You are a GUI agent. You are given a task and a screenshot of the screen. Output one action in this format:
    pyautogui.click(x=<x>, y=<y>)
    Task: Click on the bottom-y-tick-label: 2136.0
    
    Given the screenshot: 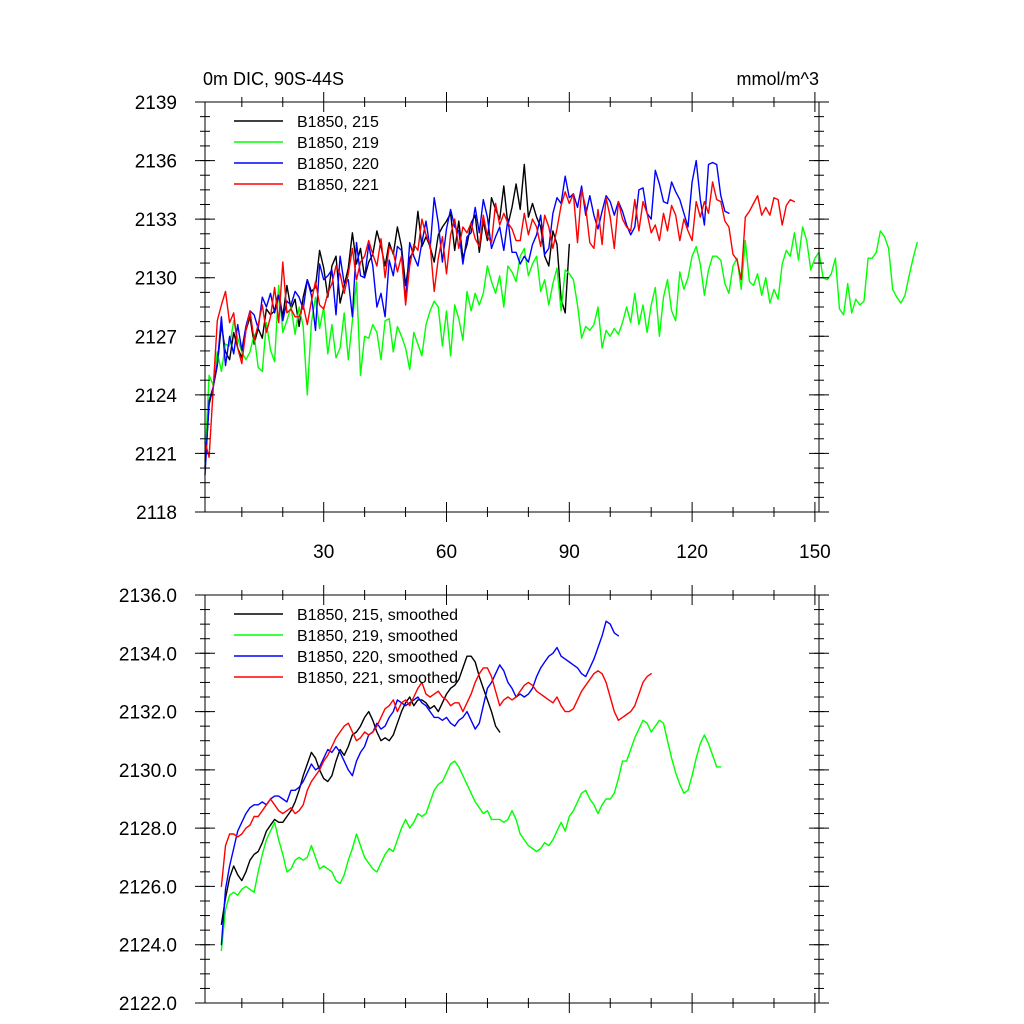 What is the action you would take?
    pyautogui.click(x=148, y=596)
    